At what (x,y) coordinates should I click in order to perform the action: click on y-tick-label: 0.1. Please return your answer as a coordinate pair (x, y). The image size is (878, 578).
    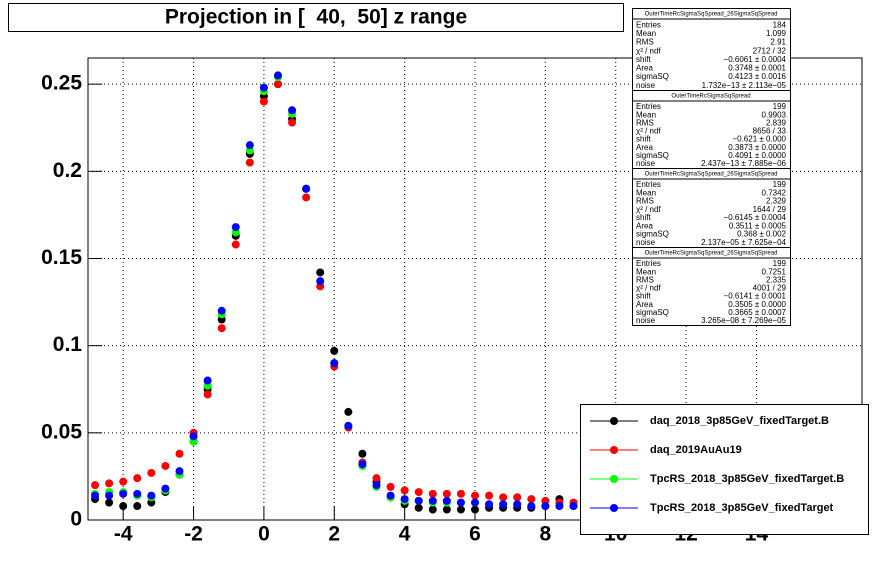
    Looking at the image, I should click on (68, 344).